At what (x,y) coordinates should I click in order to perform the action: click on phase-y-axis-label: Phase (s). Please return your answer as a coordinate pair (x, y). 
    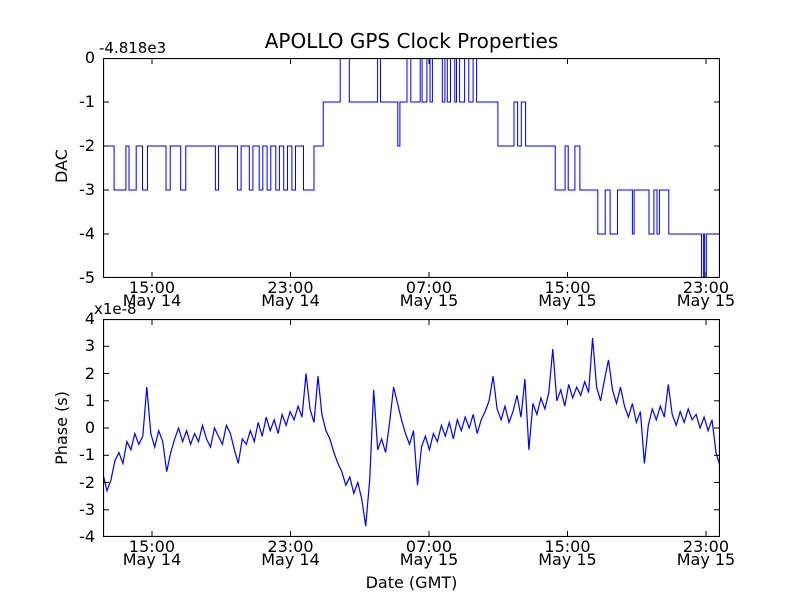
    Looking at the image, I should click on (61, 428).